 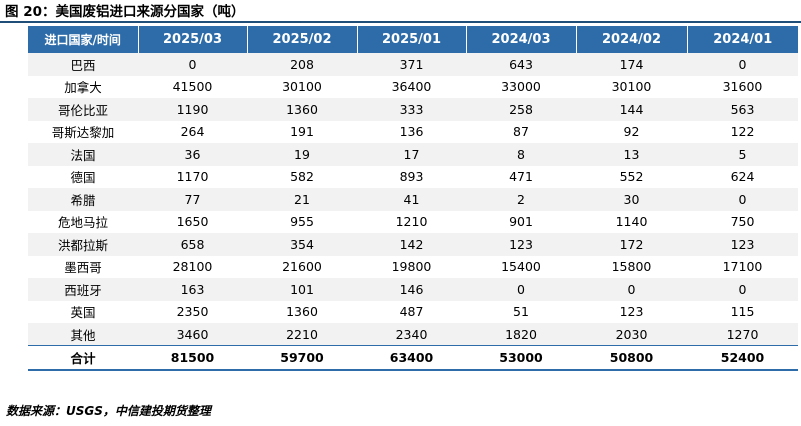 I want to click on table-row: 加拿大 41500 30100 36400 33000 30100 31600, so click(x=413, y=86).